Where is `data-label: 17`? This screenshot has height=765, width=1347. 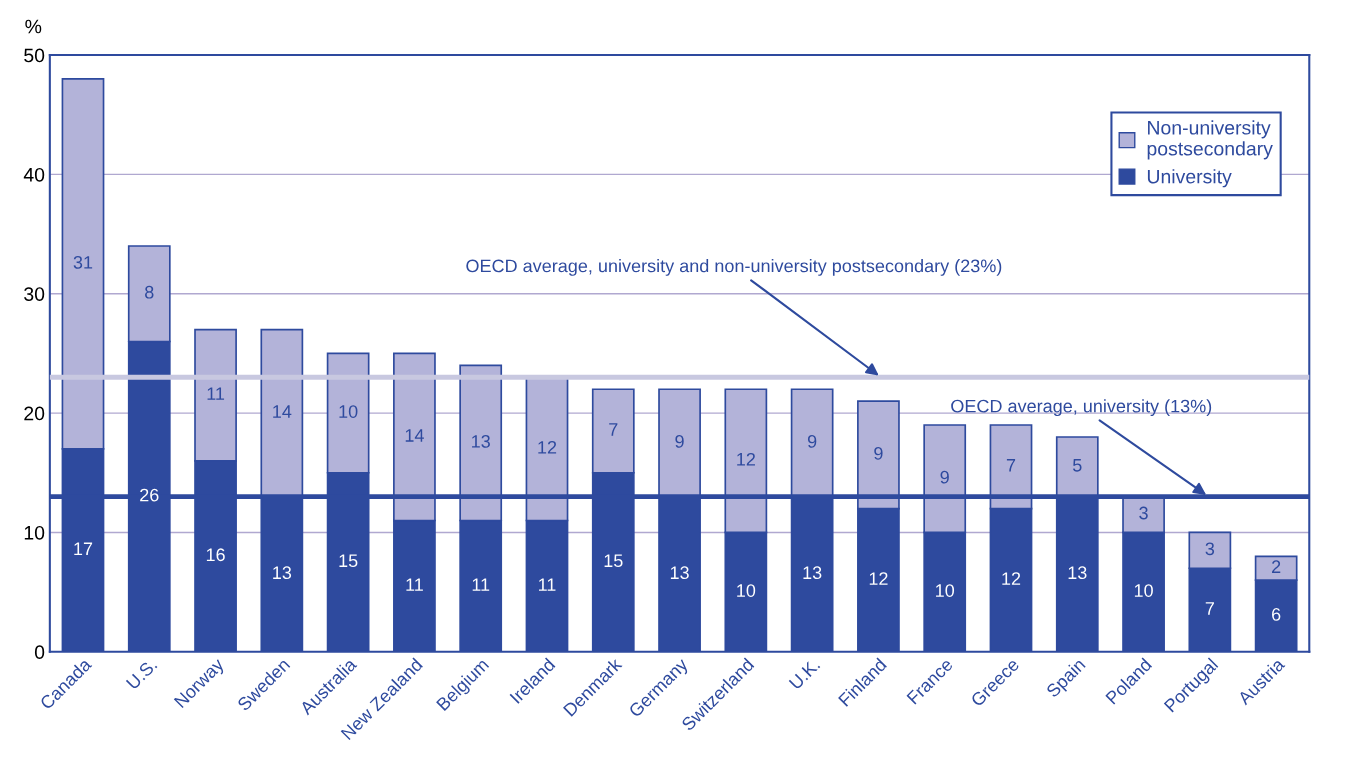 data-label: 17 is located at coordinates (83, 549).